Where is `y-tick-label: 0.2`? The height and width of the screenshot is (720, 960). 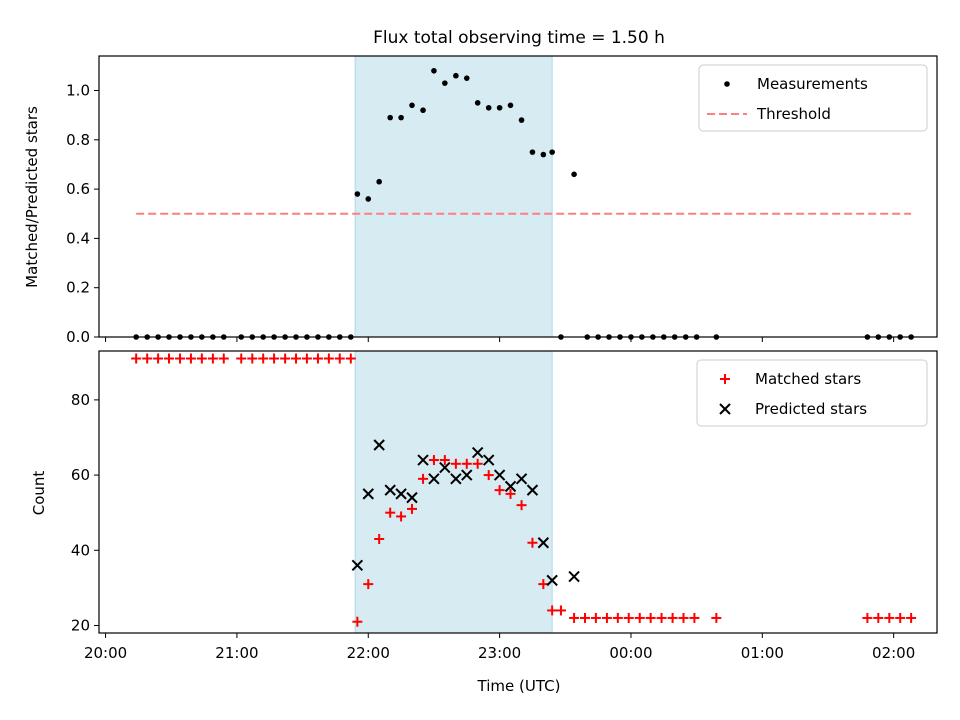
y-tick-label: 0.2 is located at coordinates (78, 288).